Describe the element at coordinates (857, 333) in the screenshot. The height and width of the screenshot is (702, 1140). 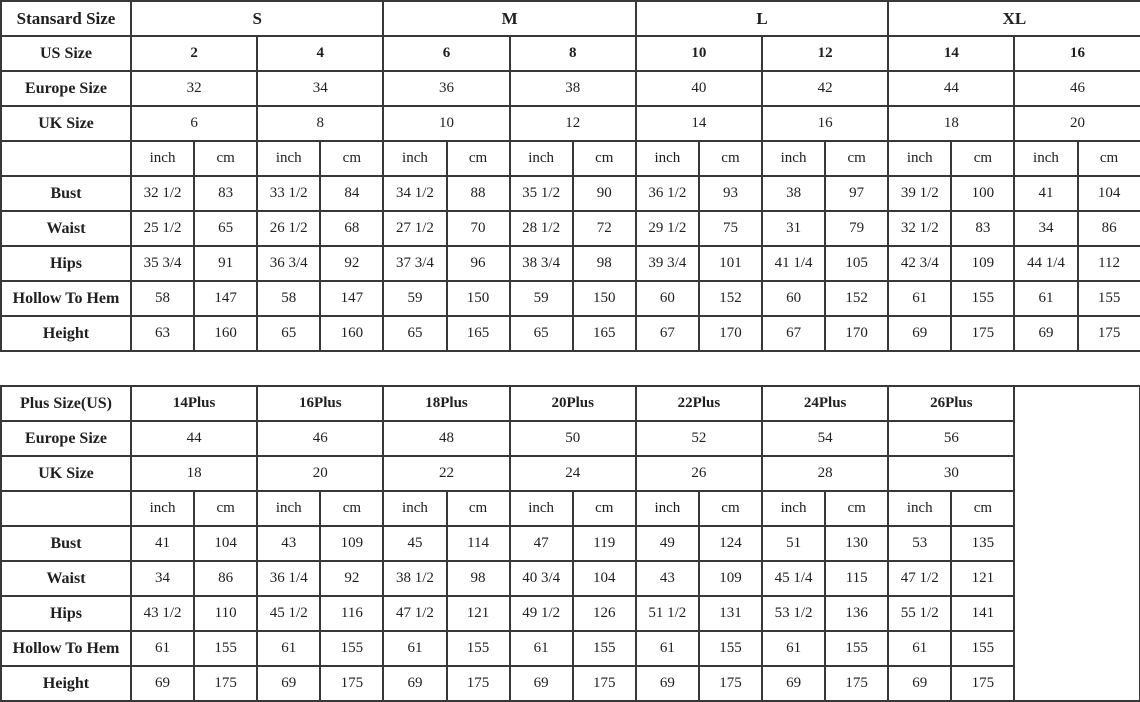
I see `table-cell: 170` at that location.